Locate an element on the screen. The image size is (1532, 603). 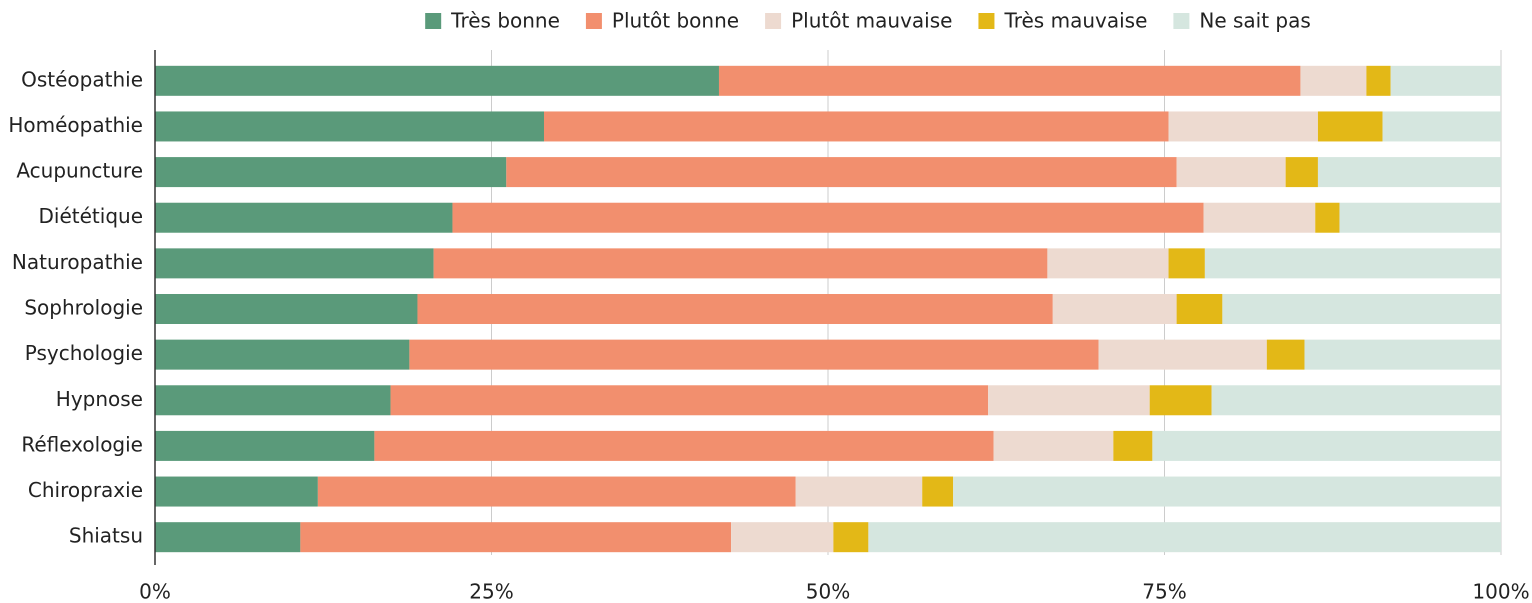
y-tick-label: Diététique is located at coordinates (91, 216).